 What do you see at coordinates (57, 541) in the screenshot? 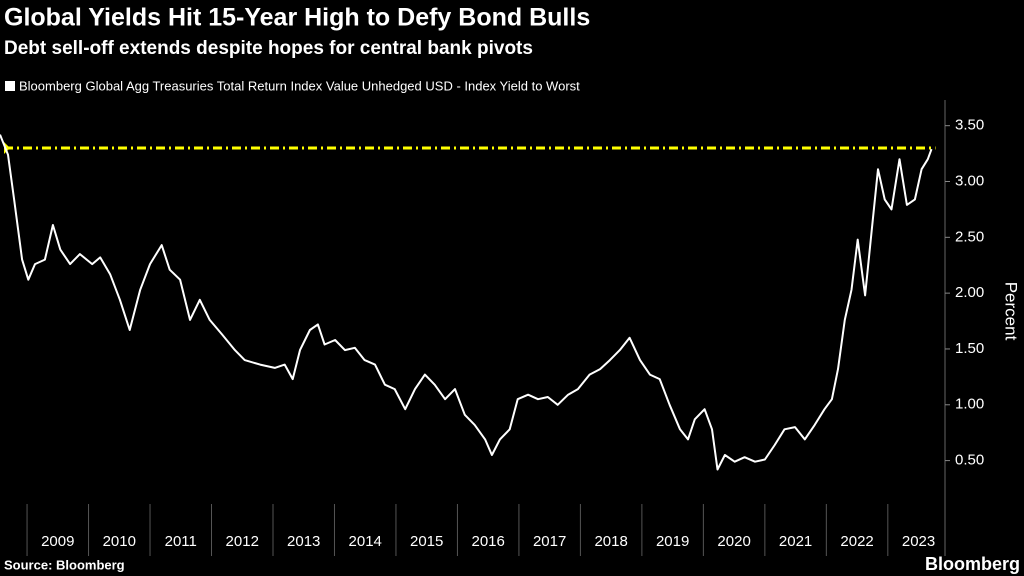
I see `x-tick-label: 2009` at bounding box center [57, 541].